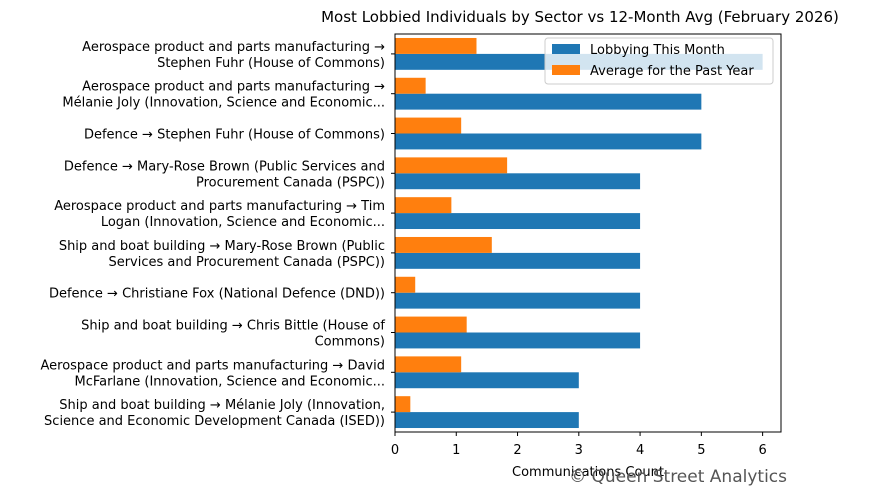 The height and width of the screenshot is (496, 890). Describe the element at coordinates (395, 450) in the screenshot. I see `x-tick-label-0: 0` at that location.